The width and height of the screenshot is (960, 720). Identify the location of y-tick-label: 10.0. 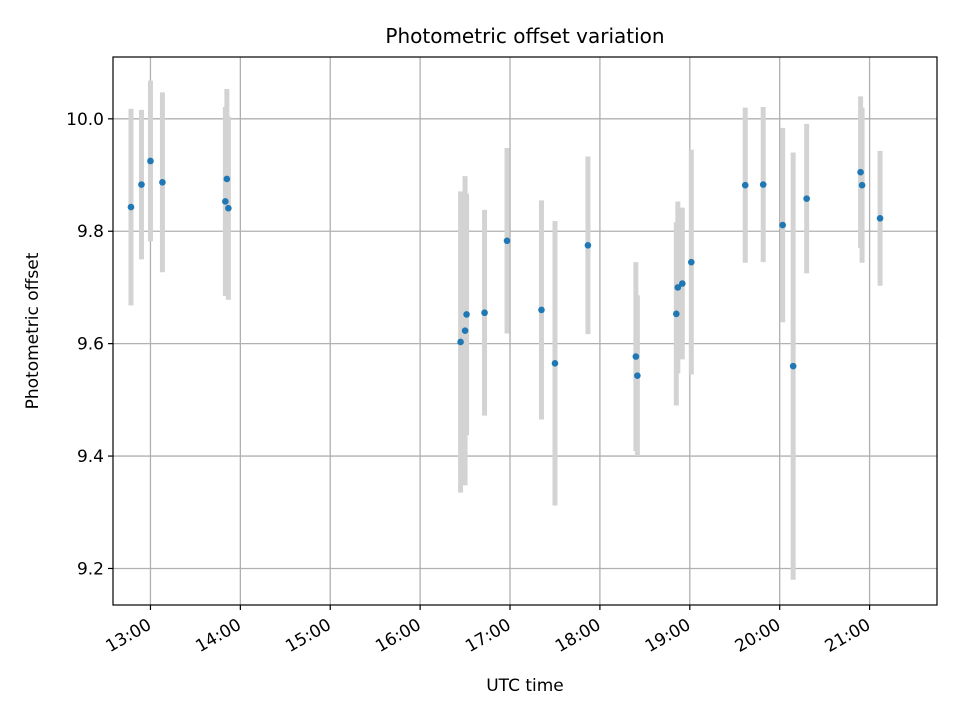
(85, 120).